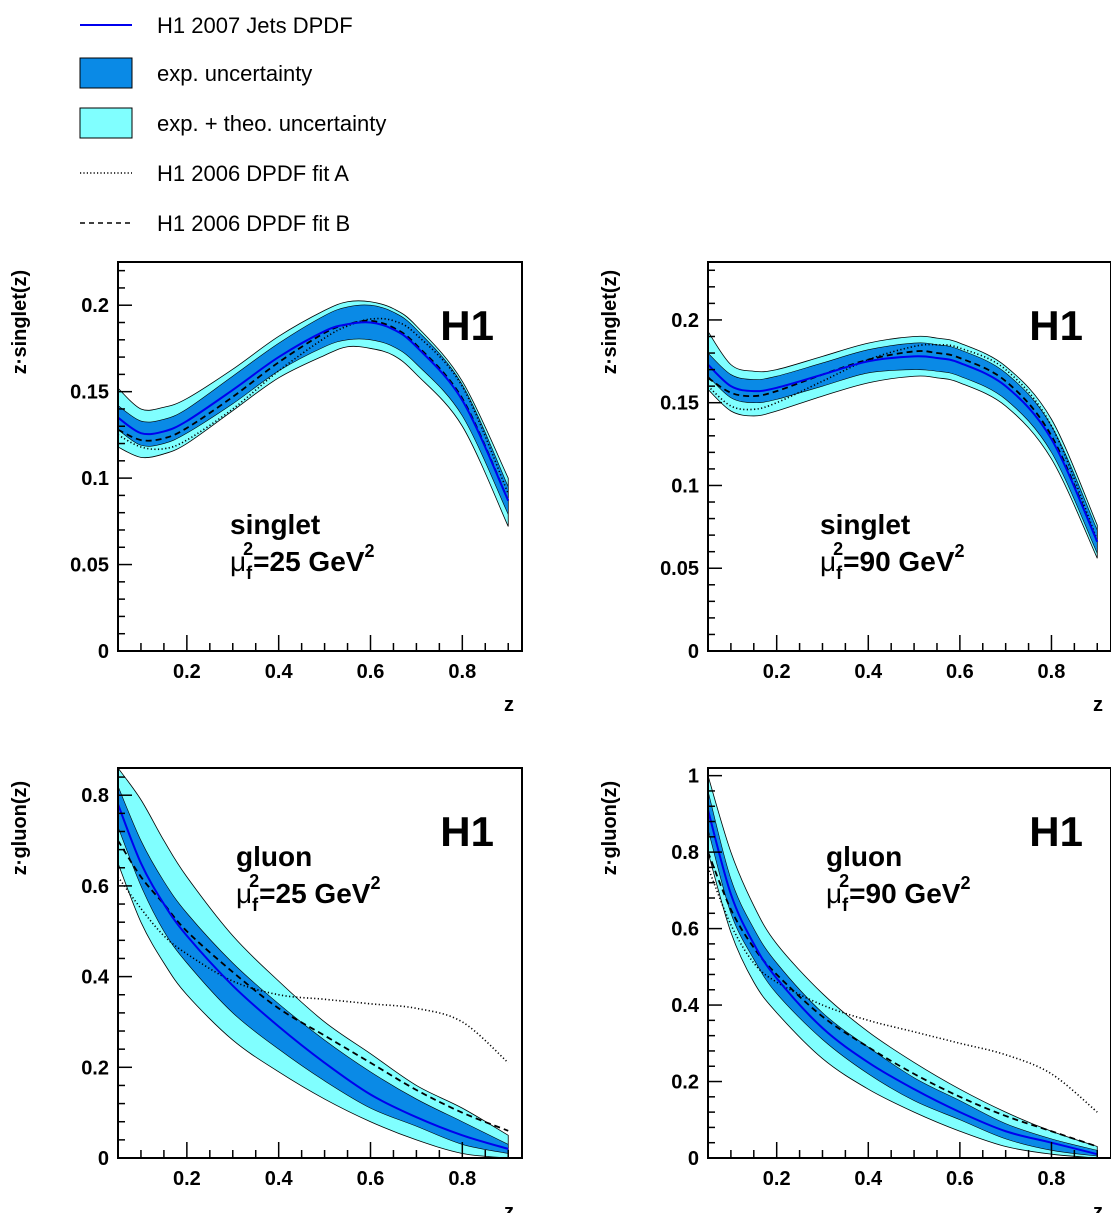 This screenshot has width=1111, height=1213. What do you see at coordinates (905, 893) in the screenshot?
I see `scale-value: =90 GeV` at bounding box center [905, 893].